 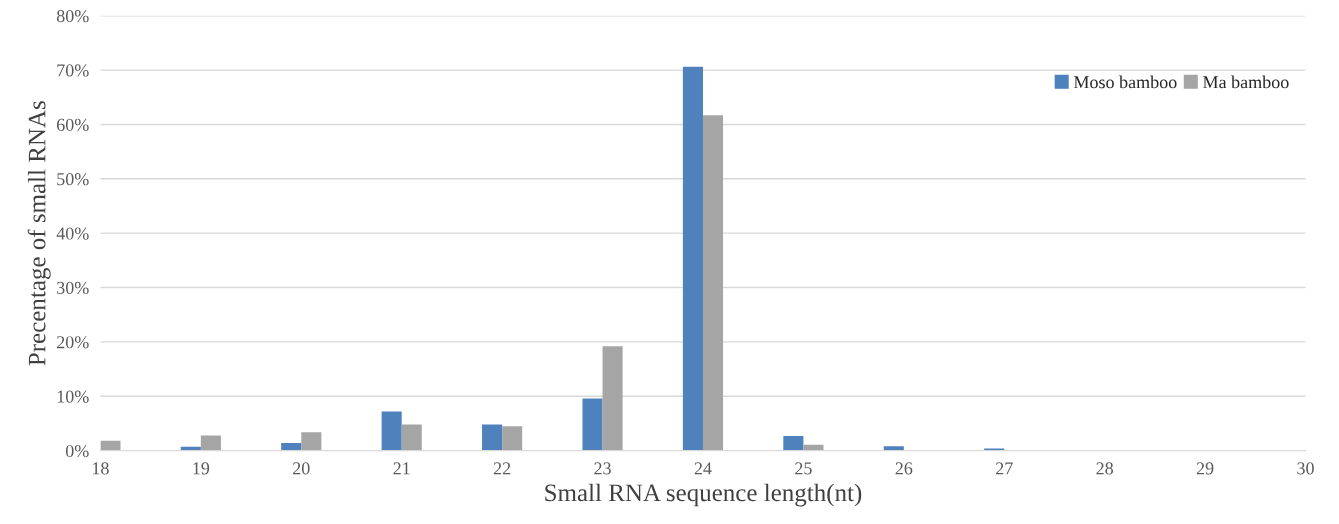 I want to click on x-tick-label: 26, so click(x=904, y=468).